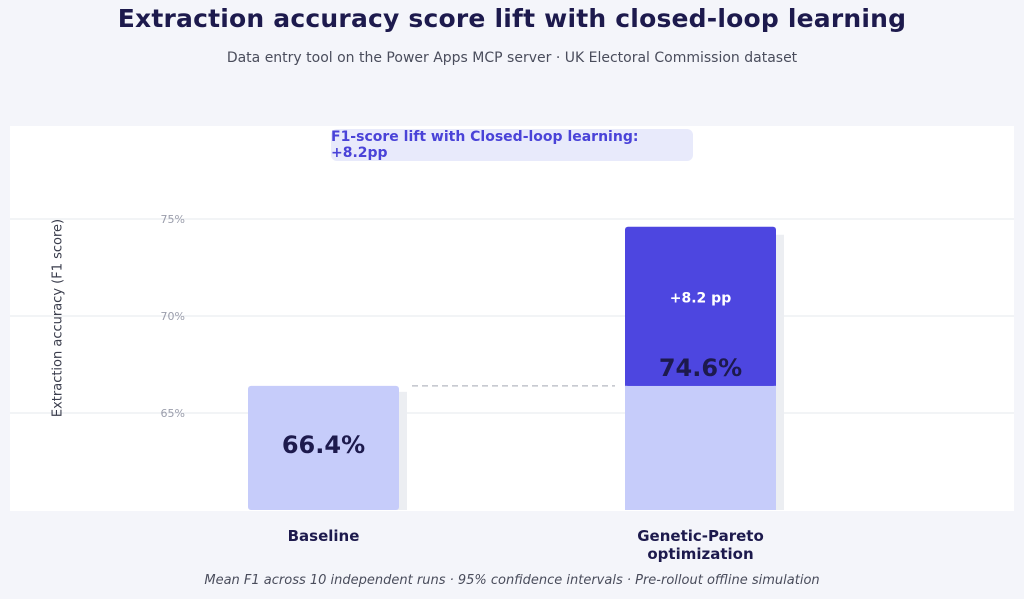 The width and height of the screenshot is (1024, 599). Describe the element at coordinates (323, 445) in the screenshot. I see `value-label-baseline: 66.4%` at that location.